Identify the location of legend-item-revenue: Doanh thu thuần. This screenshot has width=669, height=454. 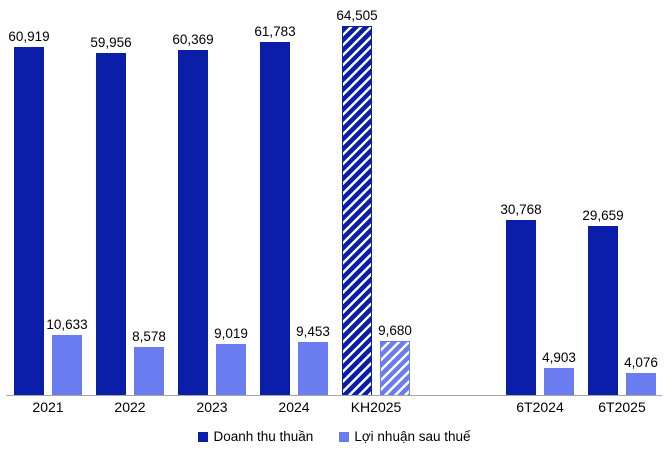
(255, 436).